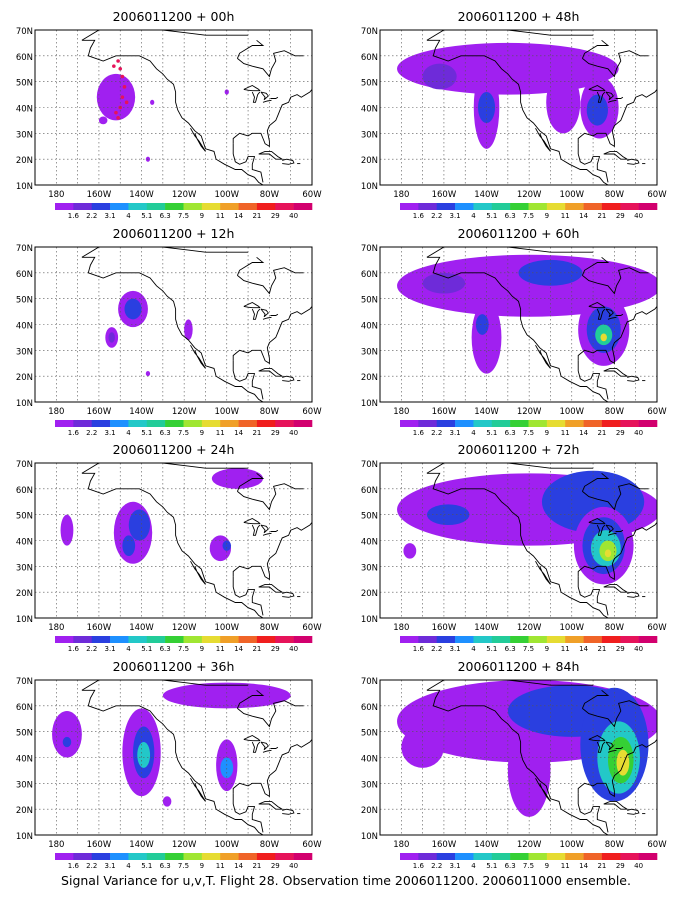 Image resolution: width=692 pixels, height=900 pixels. I want to click on panel-title: 2006011200 + 36h, so click(174, 666).